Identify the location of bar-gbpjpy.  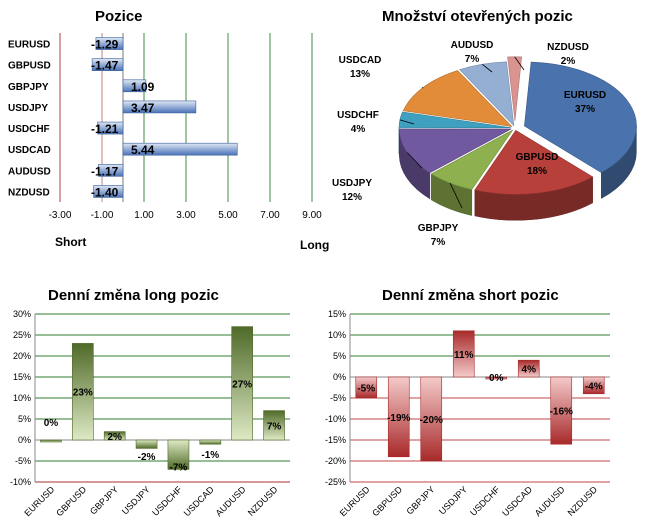
(114, 436).